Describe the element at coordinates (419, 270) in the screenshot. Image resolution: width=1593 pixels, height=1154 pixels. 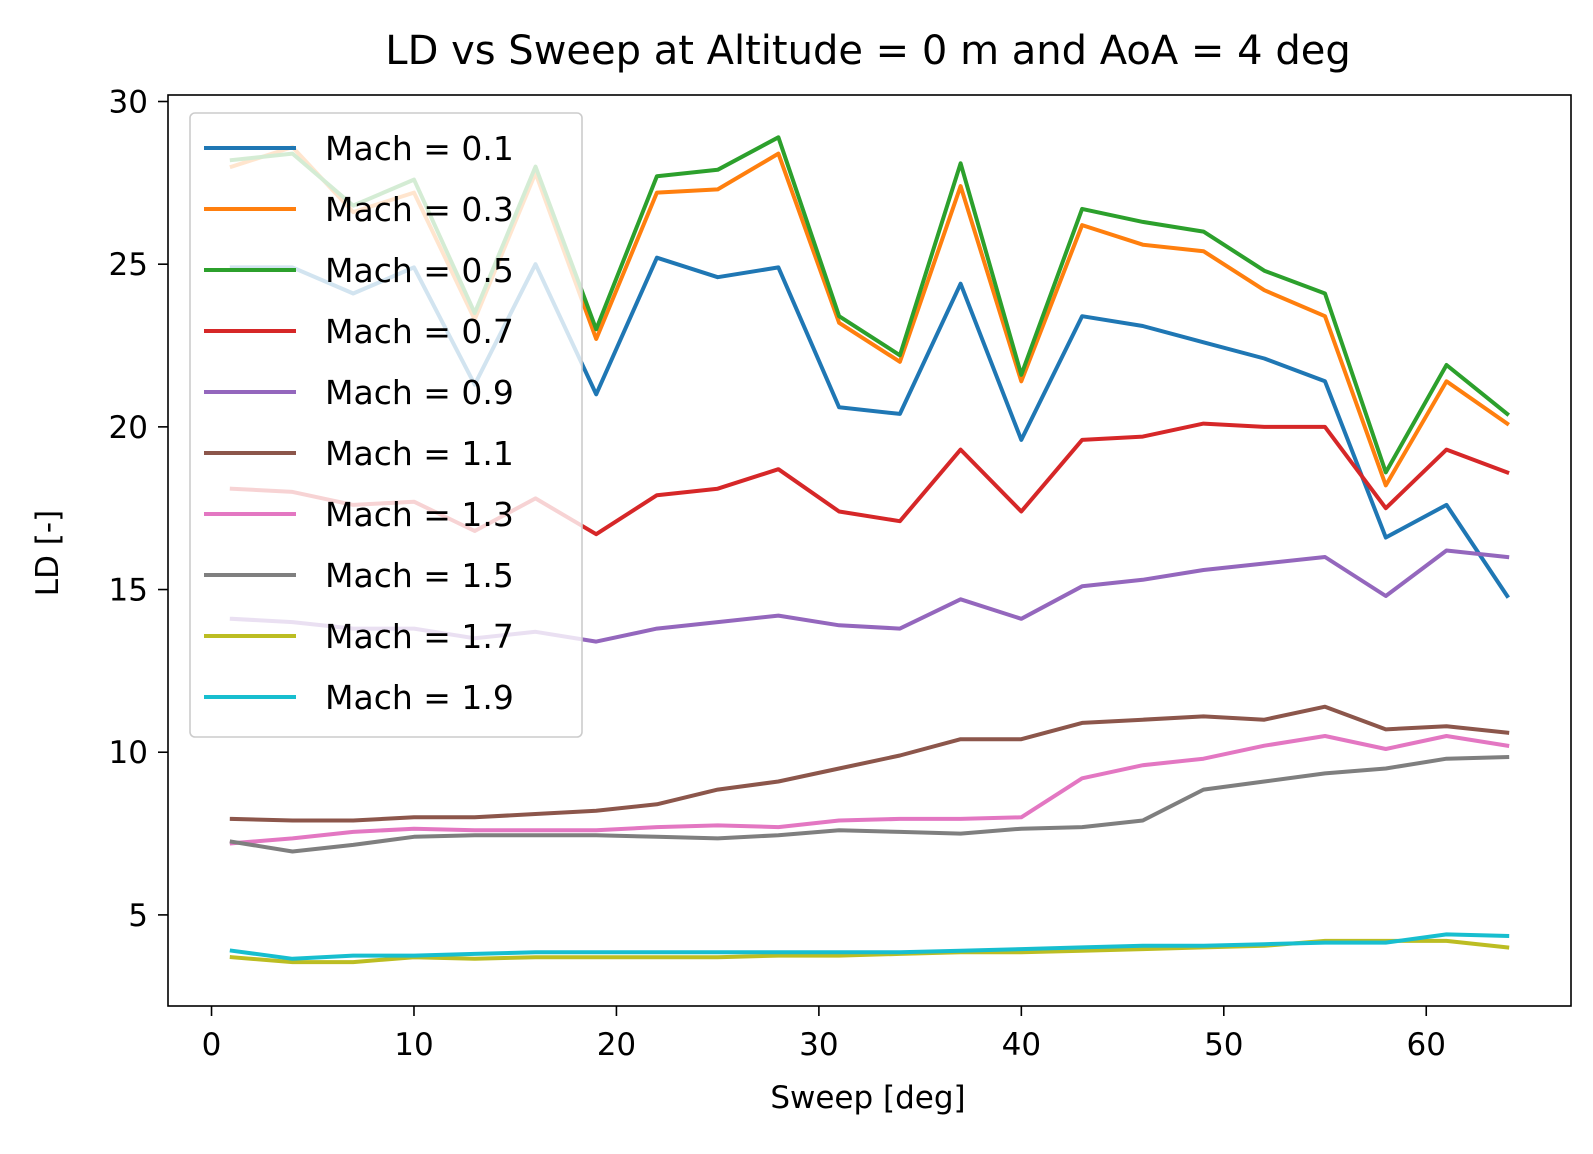
I see `legend-label-2: Mach = 0.5` at that location.